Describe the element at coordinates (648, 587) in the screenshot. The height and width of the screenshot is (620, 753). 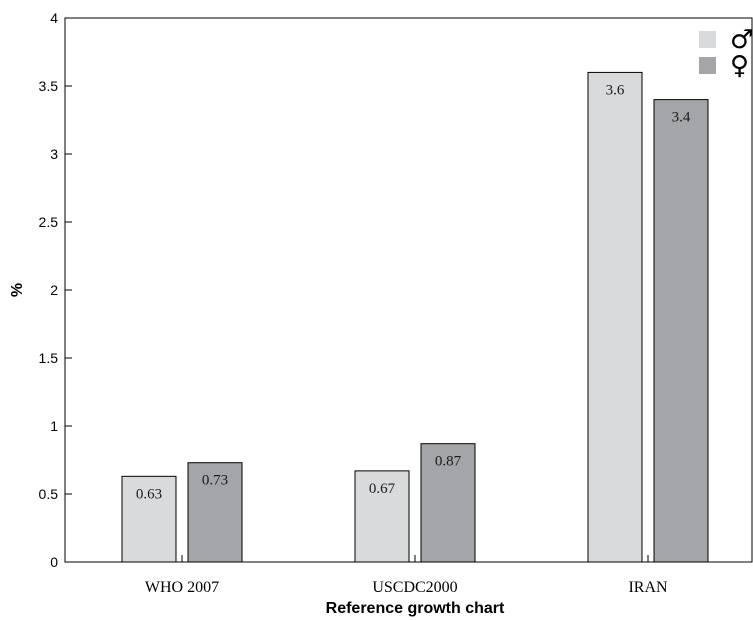
I see `x-category-label: IRAN` at that location.